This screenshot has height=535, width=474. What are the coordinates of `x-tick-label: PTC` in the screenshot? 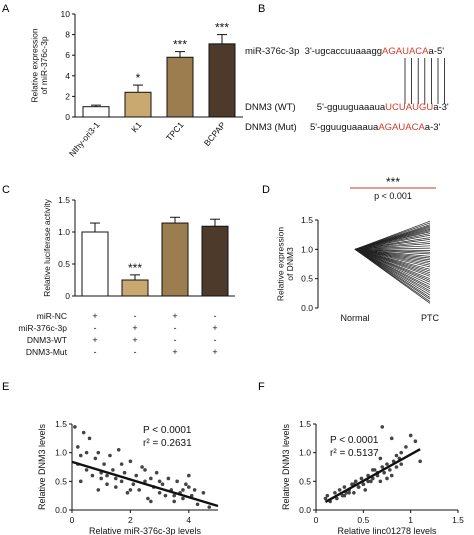 It's located at (430, 318).